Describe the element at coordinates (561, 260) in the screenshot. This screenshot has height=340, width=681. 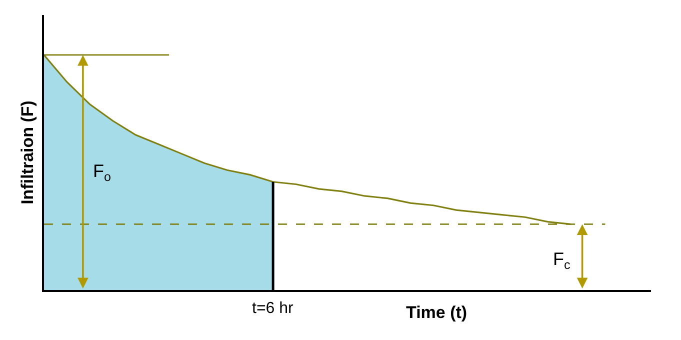
I see `annotation: F$_{c}$` at that location.